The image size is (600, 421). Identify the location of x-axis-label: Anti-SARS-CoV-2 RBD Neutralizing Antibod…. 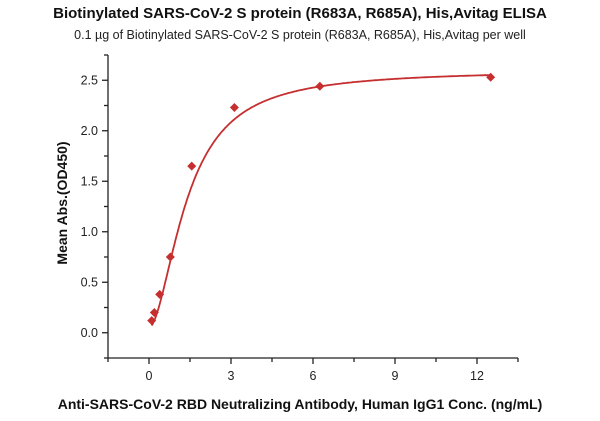
(300, 404).